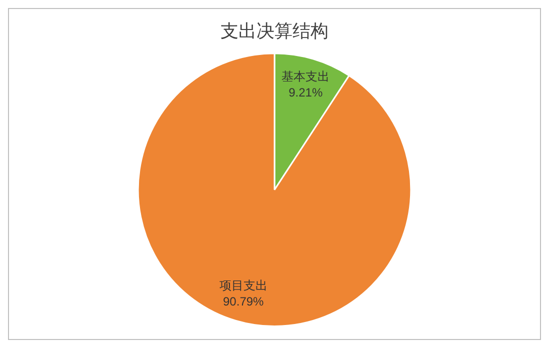 The height and width of the screenshot is (348, 549). I want to click on chart-title: 支出决算结构, so click(274, 30).